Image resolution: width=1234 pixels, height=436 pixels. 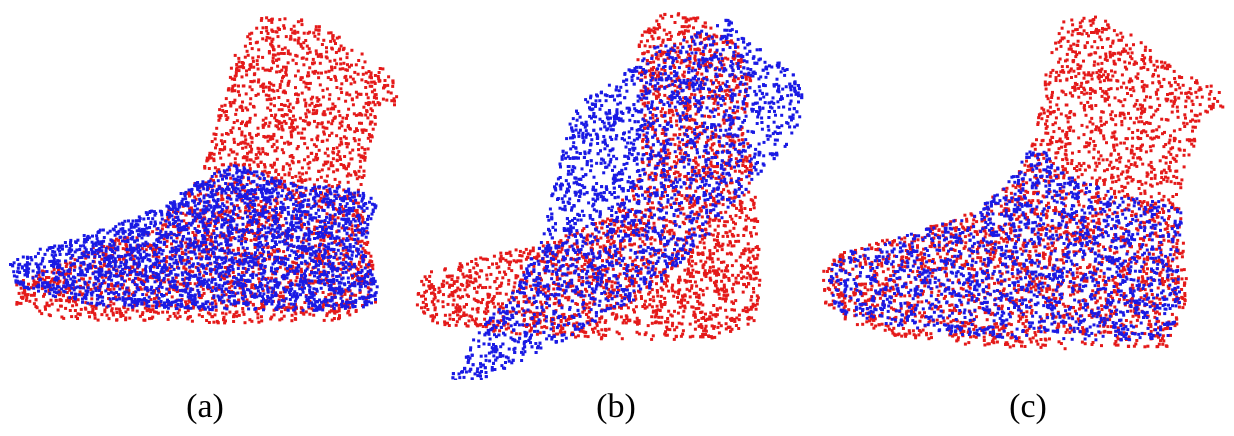 I want to click on caption-b: (b), so click(x=616, y=406).